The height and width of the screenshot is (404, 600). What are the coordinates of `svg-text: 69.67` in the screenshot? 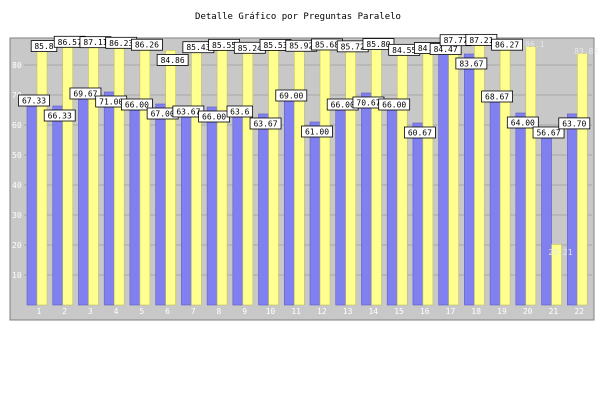 It's located at (85, 93).